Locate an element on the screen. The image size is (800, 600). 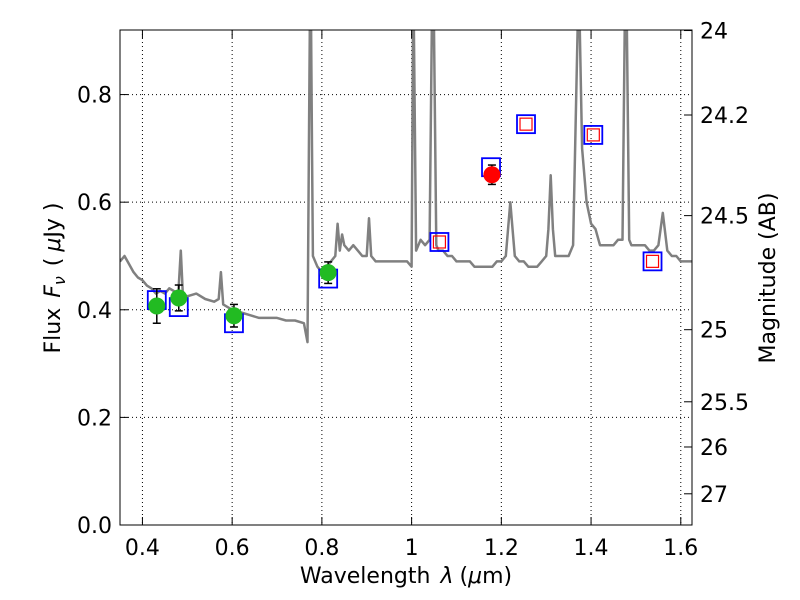
y-tick-label: 0.6 is located at coordinates (94, 203).